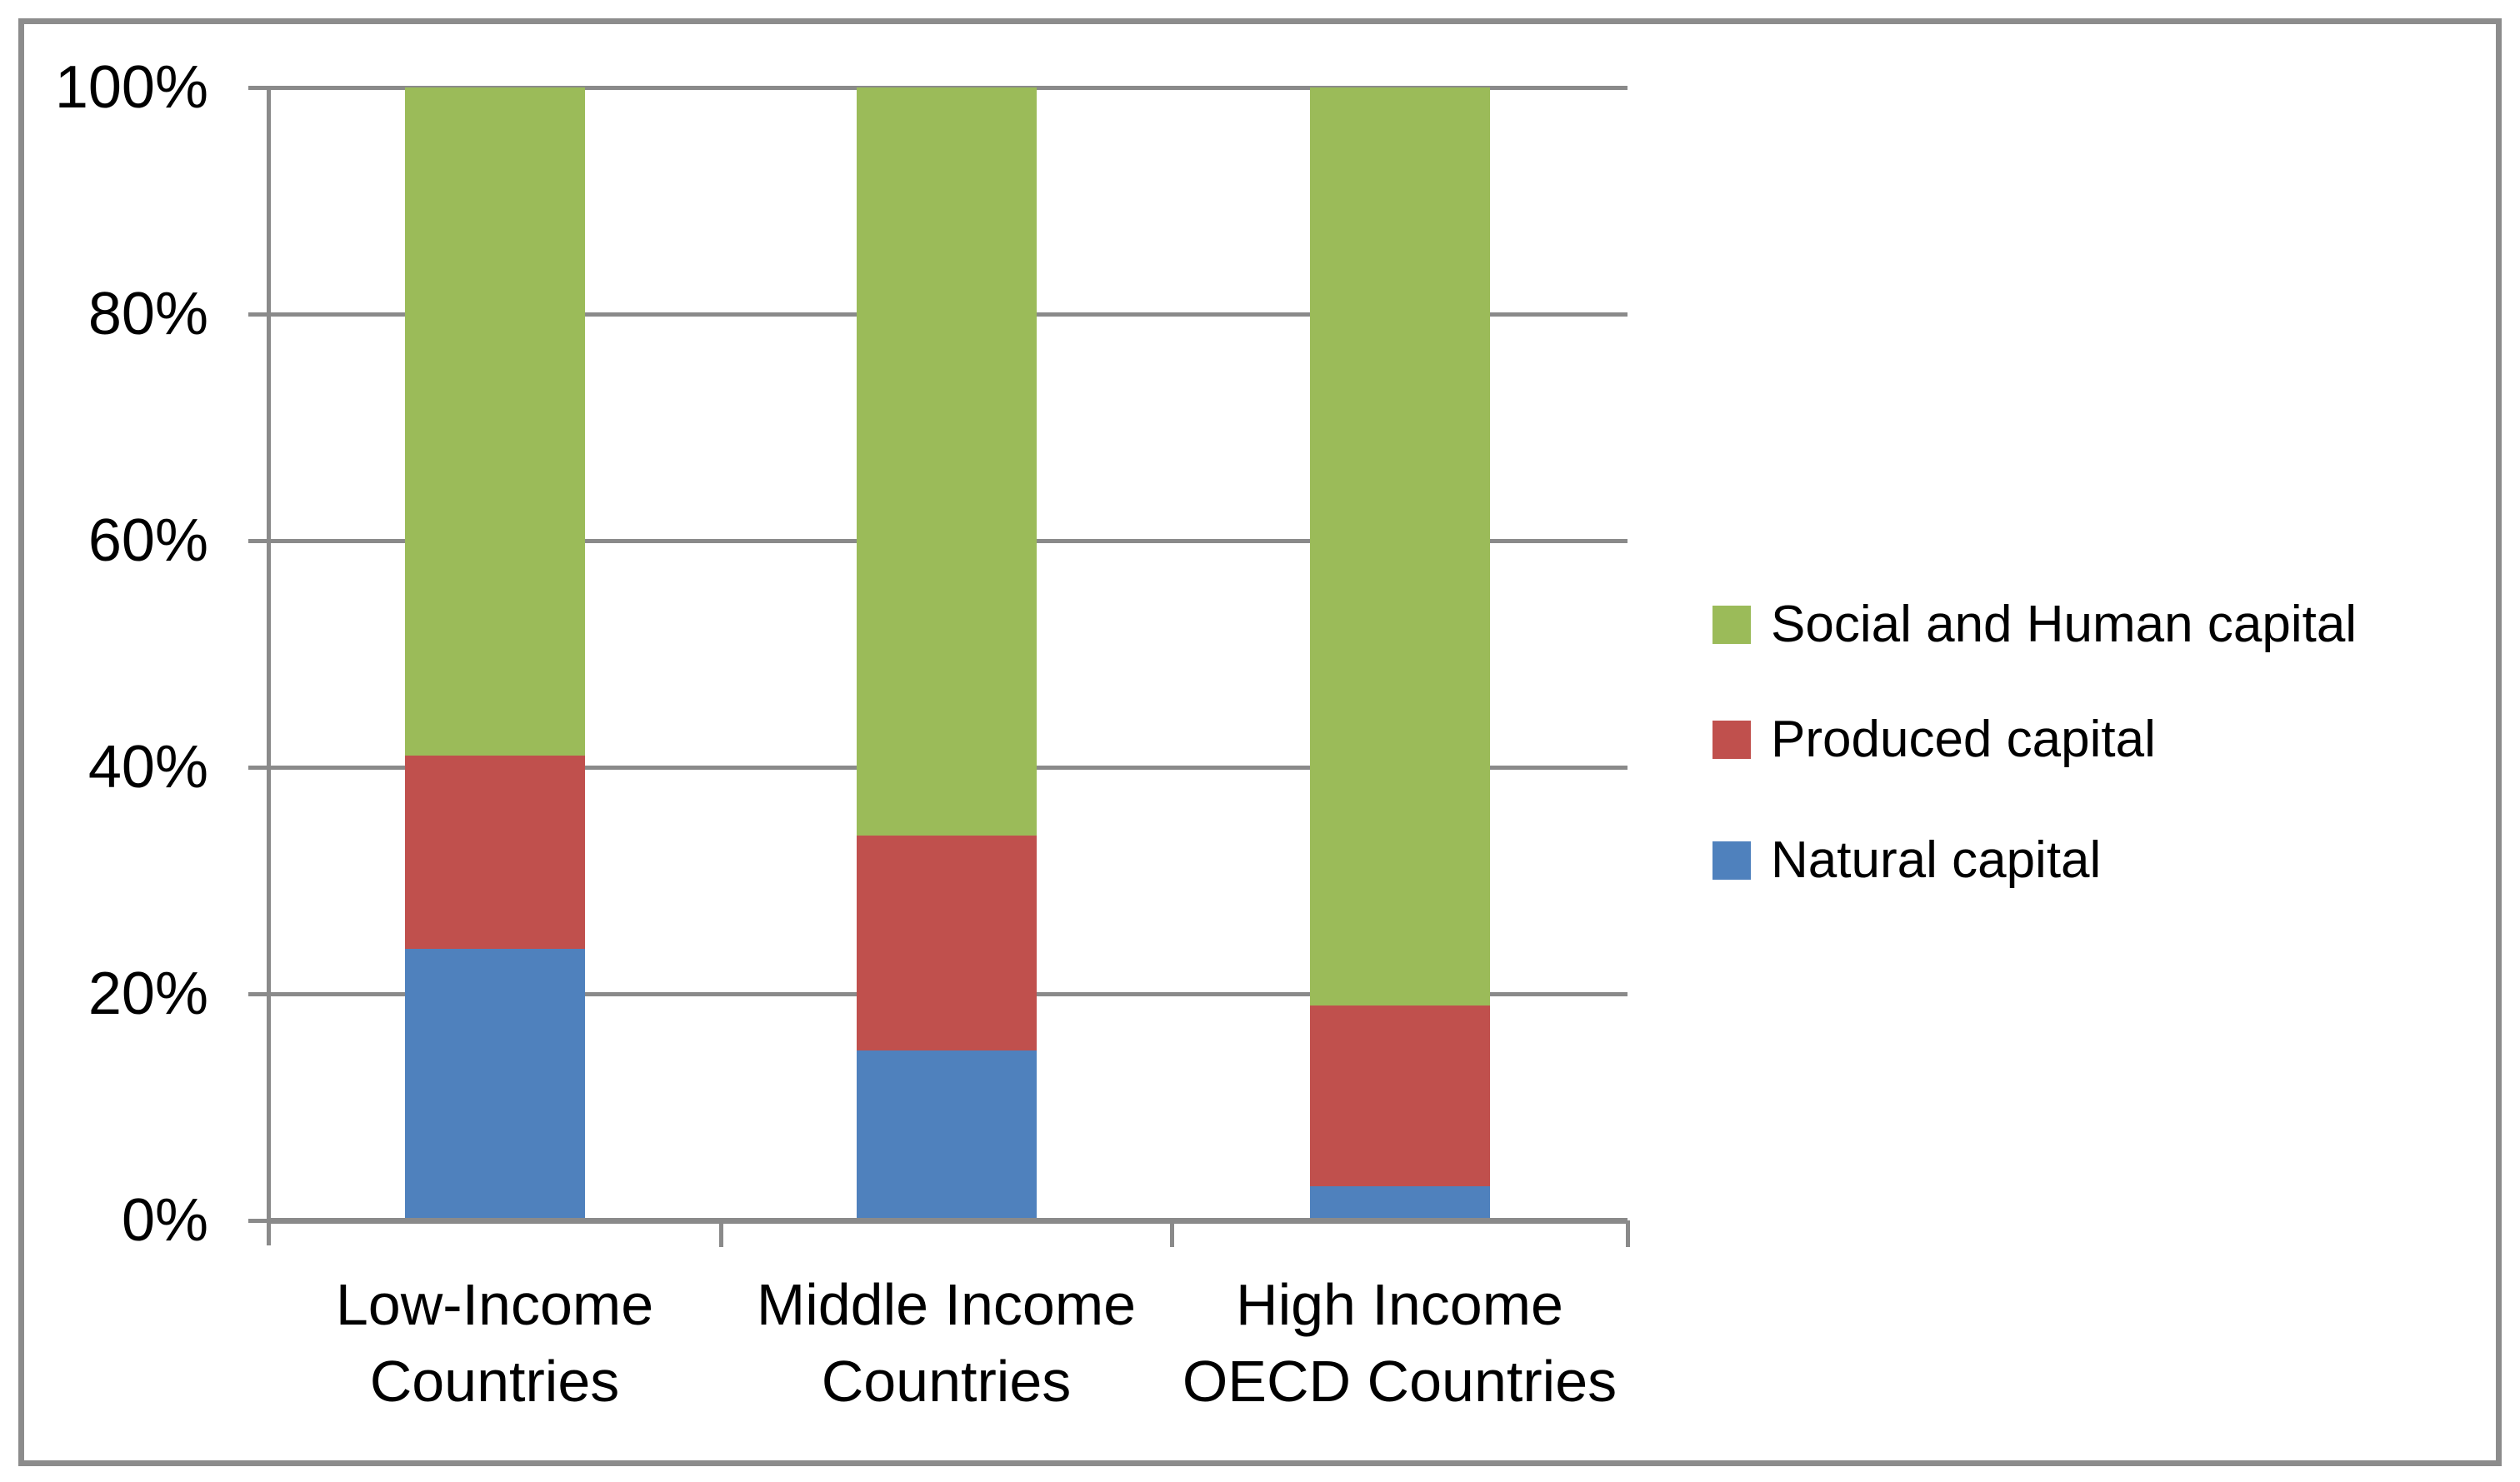 The image size is (2520, 1482). I want to click on bar-segment-natural-capital-cat0, so click(494, 1084).